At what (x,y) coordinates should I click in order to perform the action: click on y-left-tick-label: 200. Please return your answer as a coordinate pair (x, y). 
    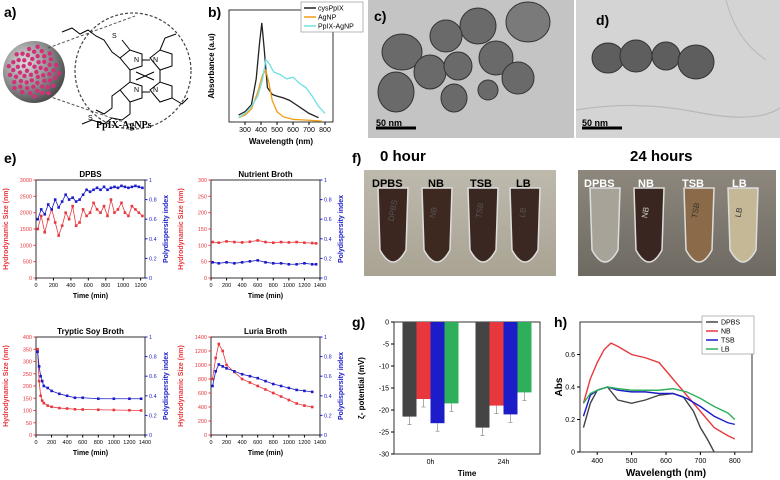
    Looking at the image, I should click on (27, 387).